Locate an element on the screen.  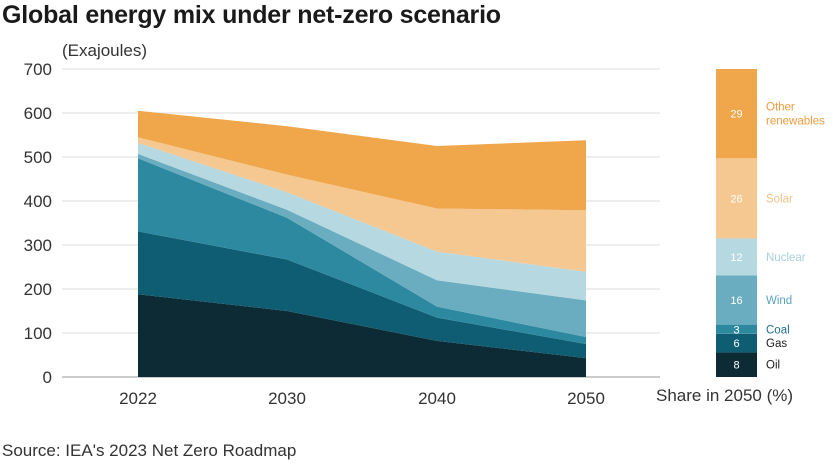
share-value-label: 29 is located at coordinates (736, 115).